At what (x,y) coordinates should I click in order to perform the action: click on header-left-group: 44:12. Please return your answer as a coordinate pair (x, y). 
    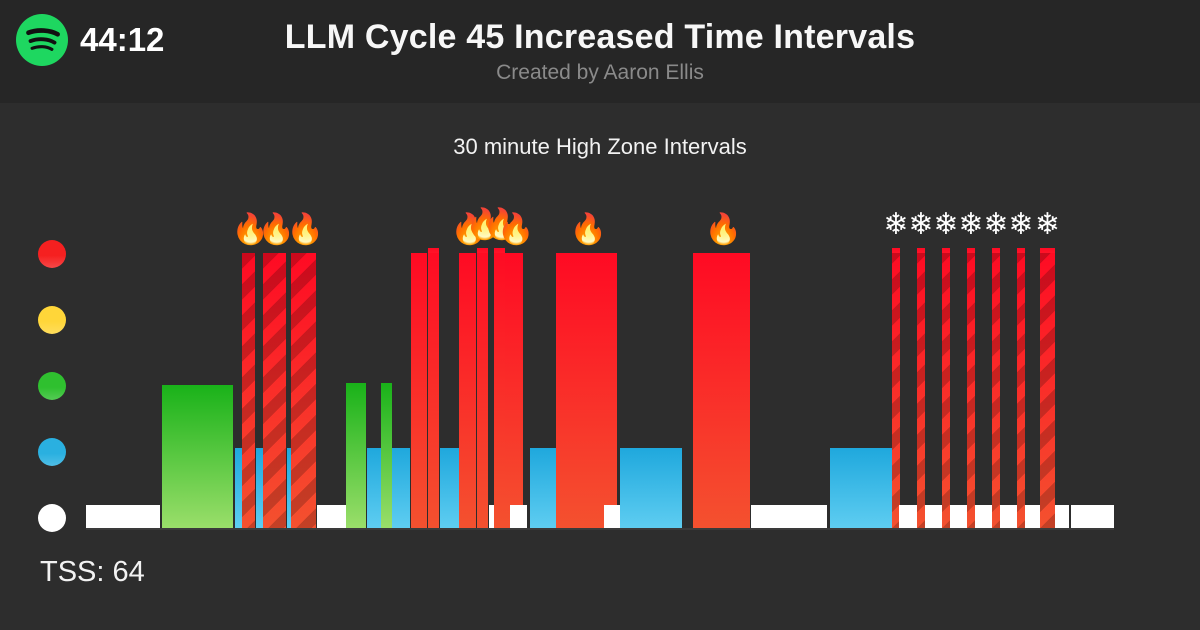
    Looking at the image, I should click on (82, 33).